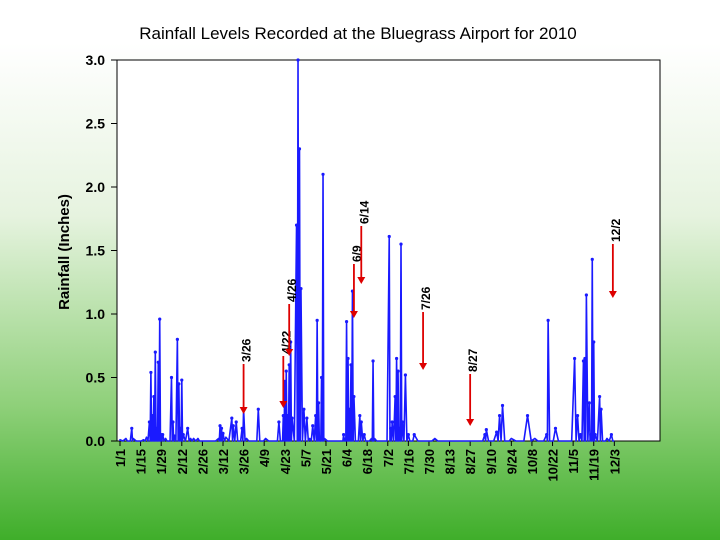  I want to click on y-tick-group: 0.0 0.5 1.0 1.5 2.0 2.5 3.0, so click(101, 250).